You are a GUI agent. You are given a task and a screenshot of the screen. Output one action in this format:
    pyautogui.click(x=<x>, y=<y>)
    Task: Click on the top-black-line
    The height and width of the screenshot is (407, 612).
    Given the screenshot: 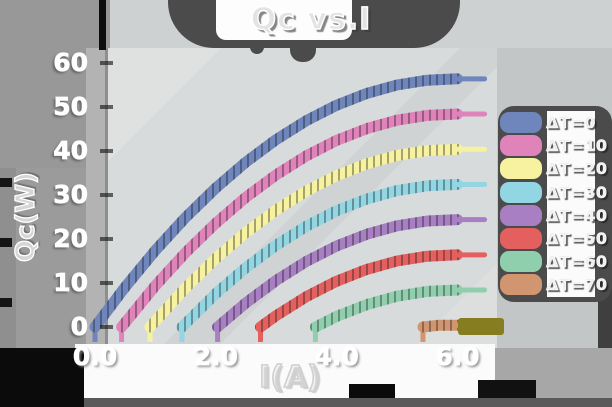 What is the action you would take?
    pyautogui.click(x=102, y=25)
    